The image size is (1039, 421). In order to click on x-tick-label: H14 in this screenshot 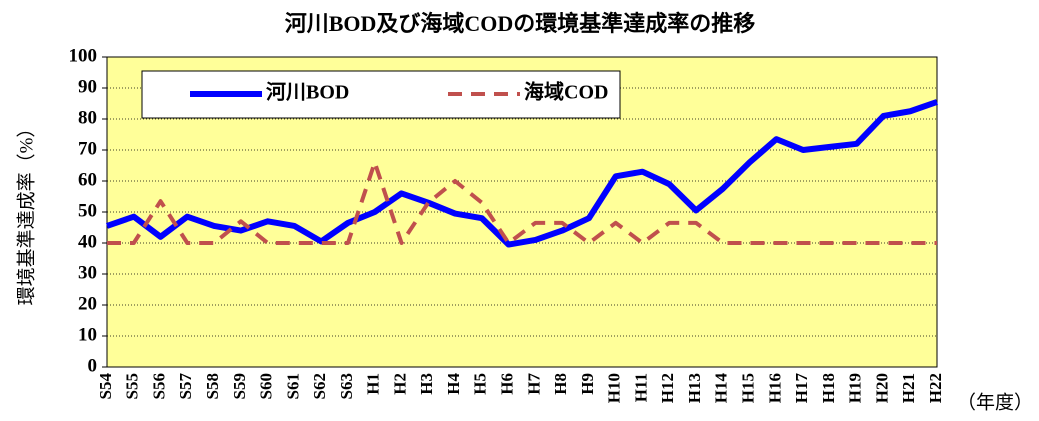, I will do `click(721, 388)`.